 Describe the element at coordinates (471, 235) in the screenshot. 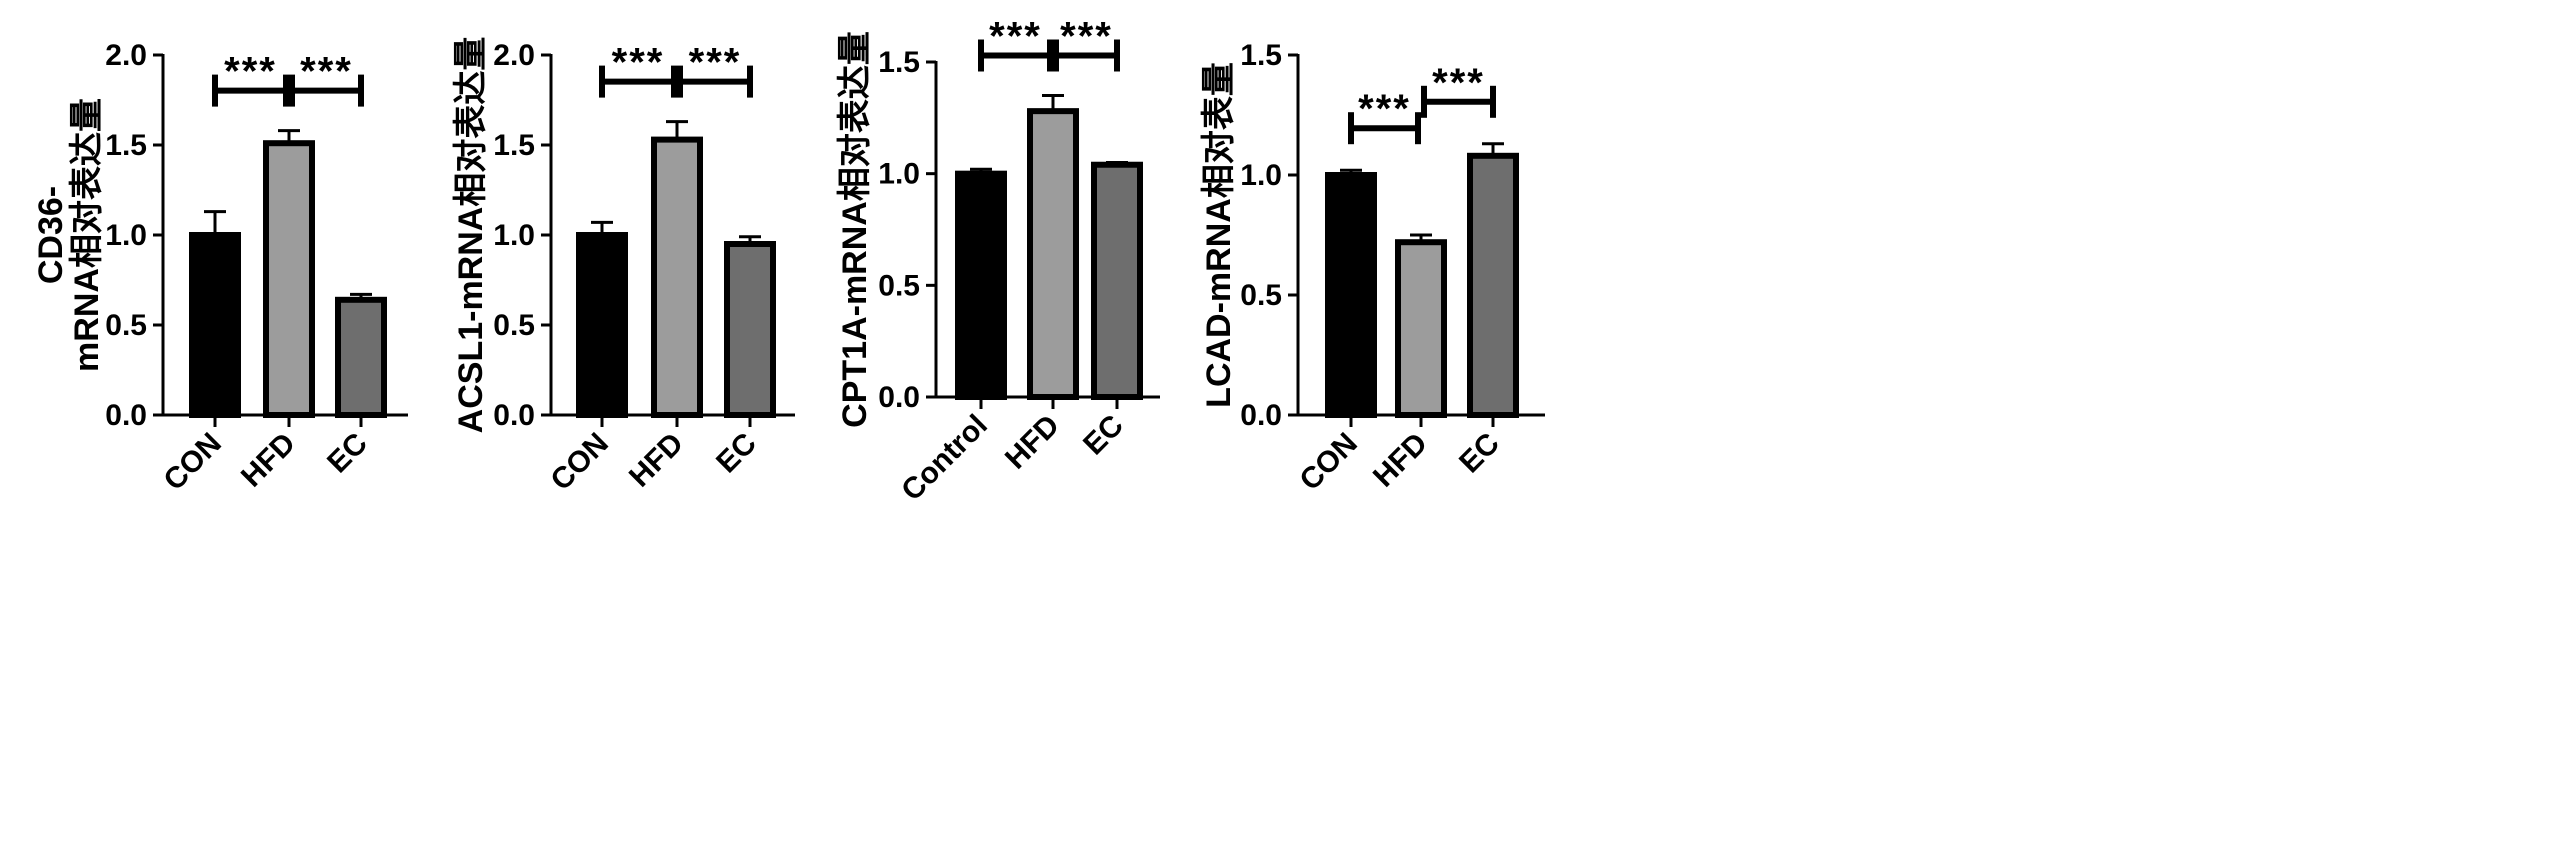

I see `y-axis-label: ACSL1-mRNA相对表达量` at that location.